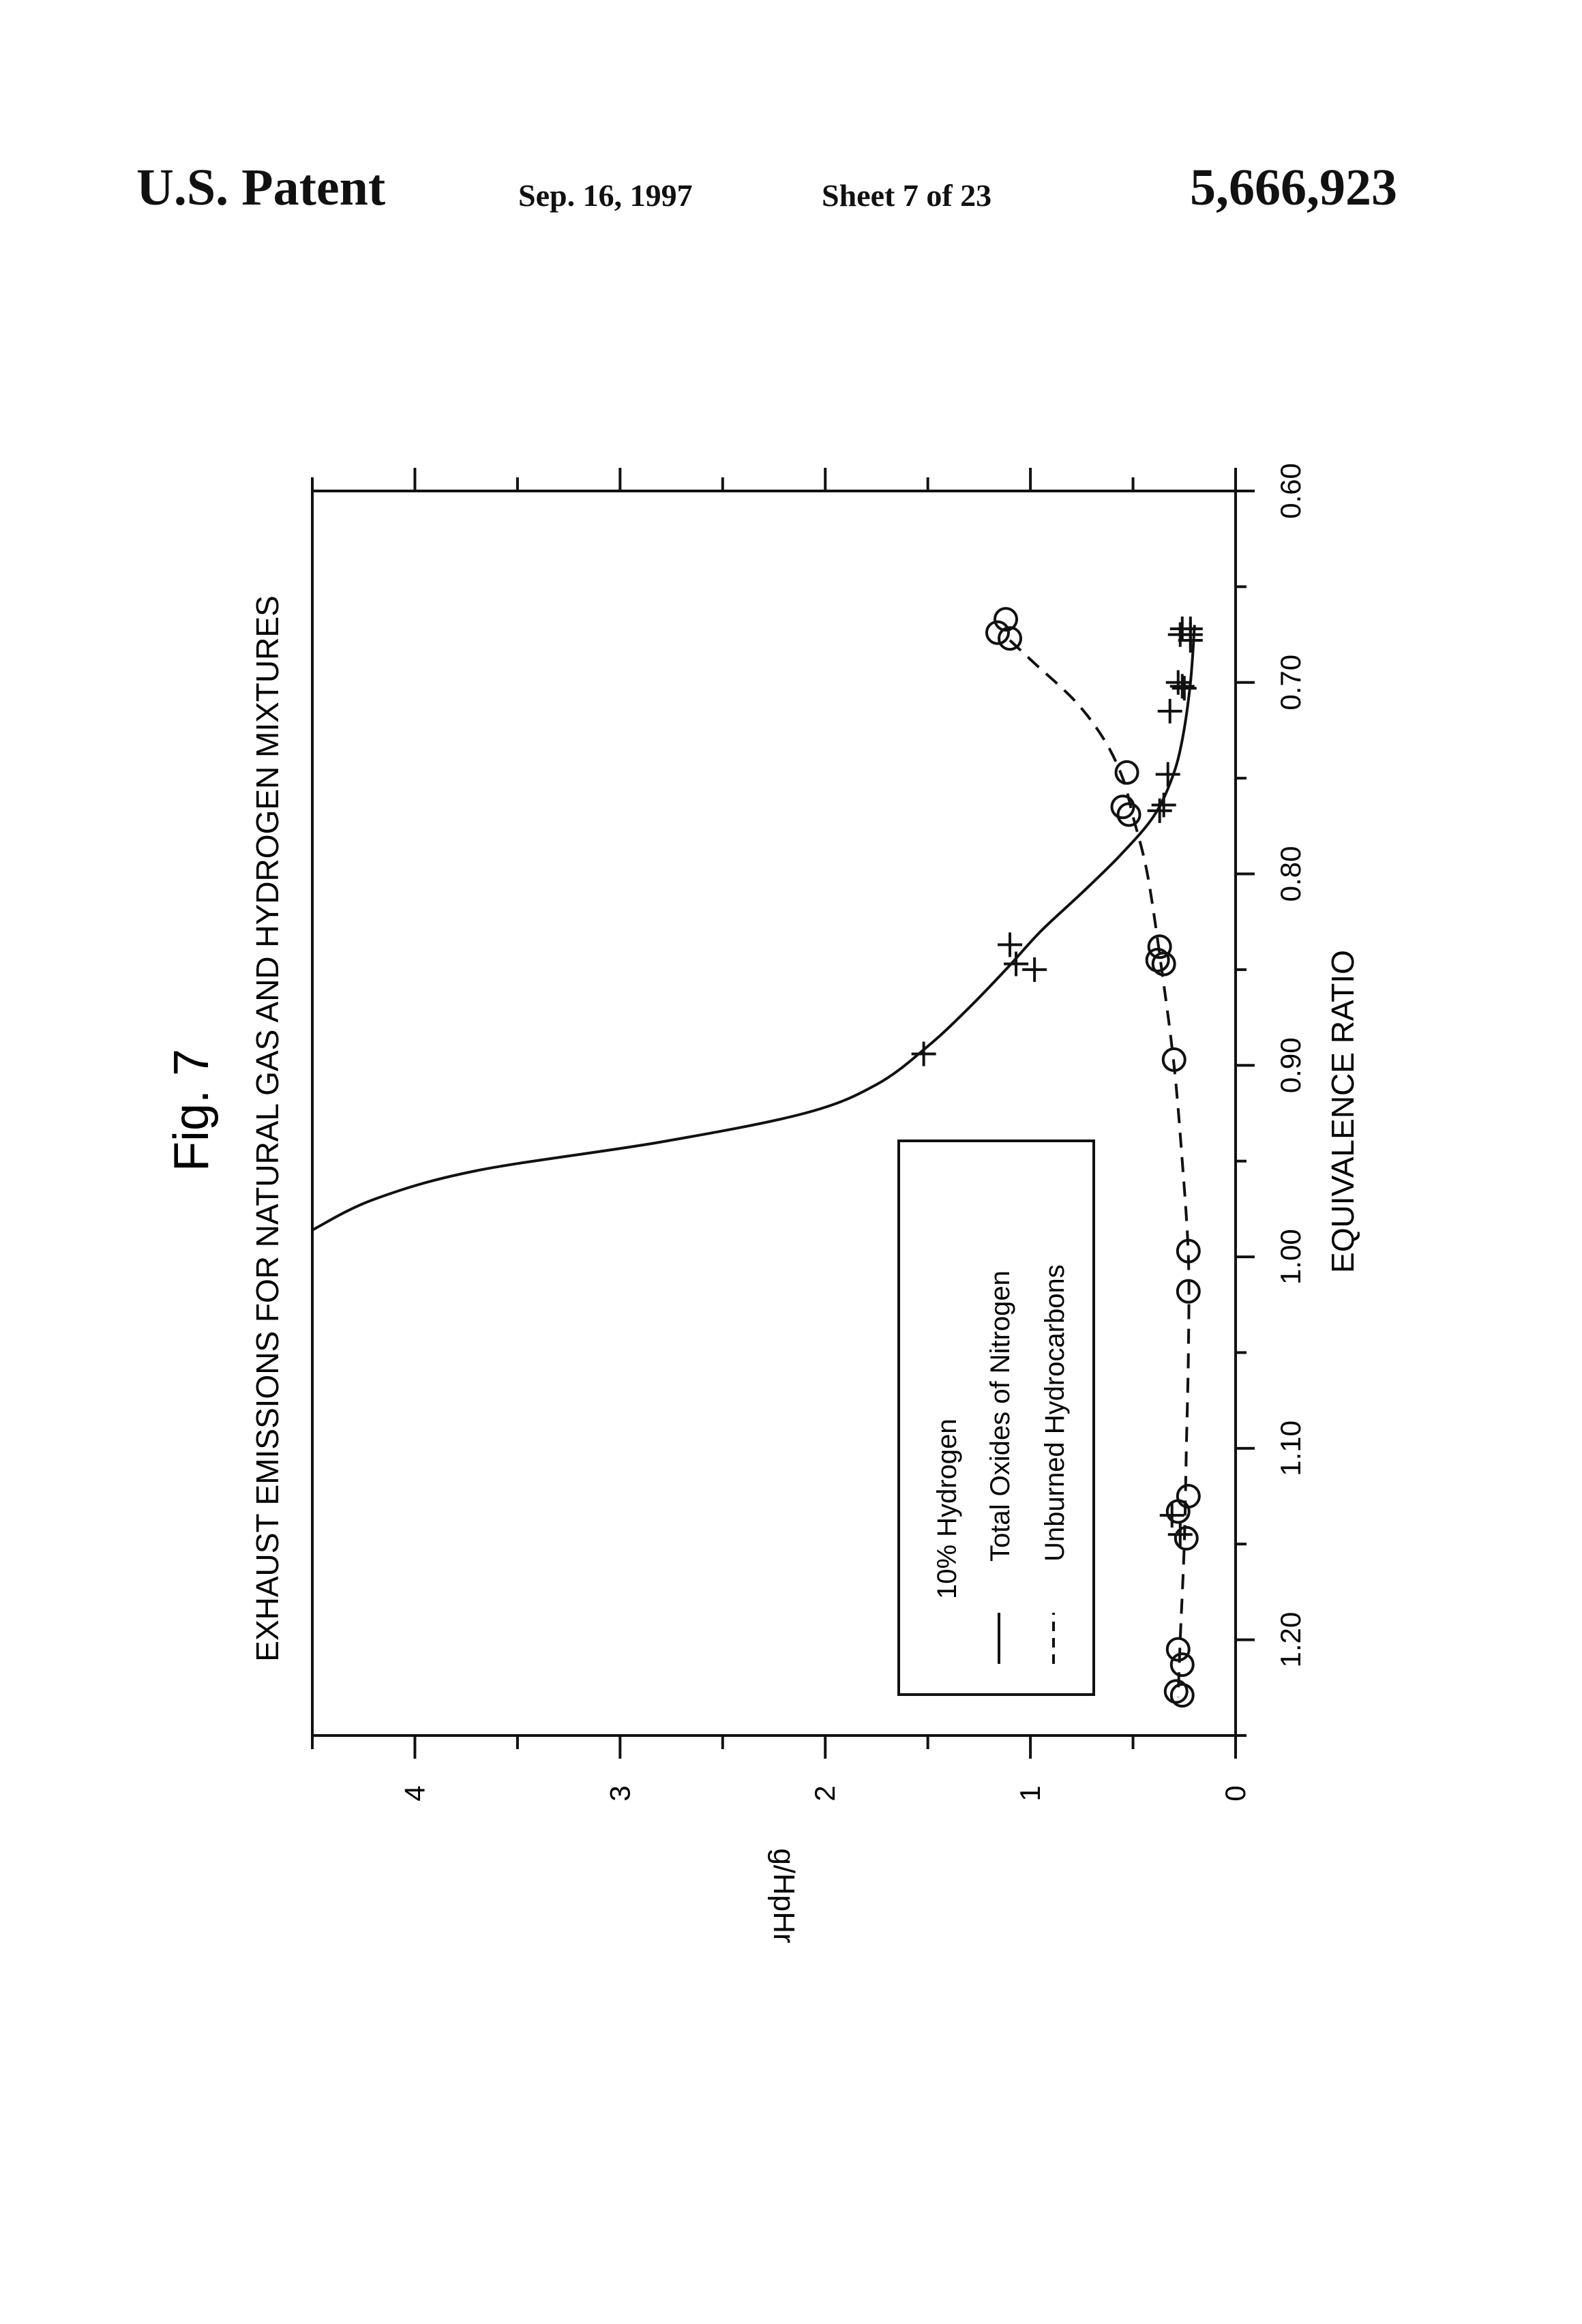  Describe the element at coordinates (784, 1895) in the screenshot. I see `y-axis-label: g/HpHr` at that location.